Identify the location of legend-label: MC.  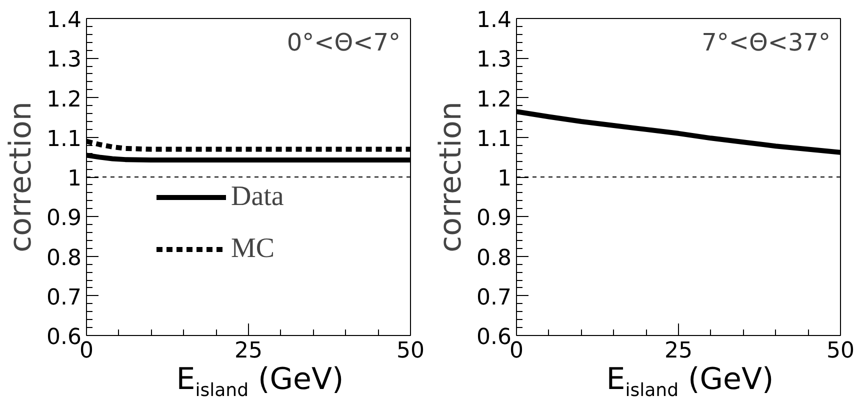
(253, 249).